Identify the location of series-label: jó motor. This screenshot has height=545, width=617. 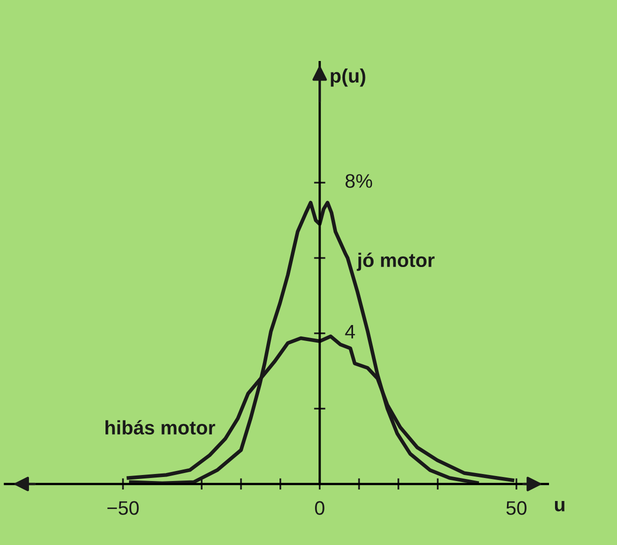
(395, 261).